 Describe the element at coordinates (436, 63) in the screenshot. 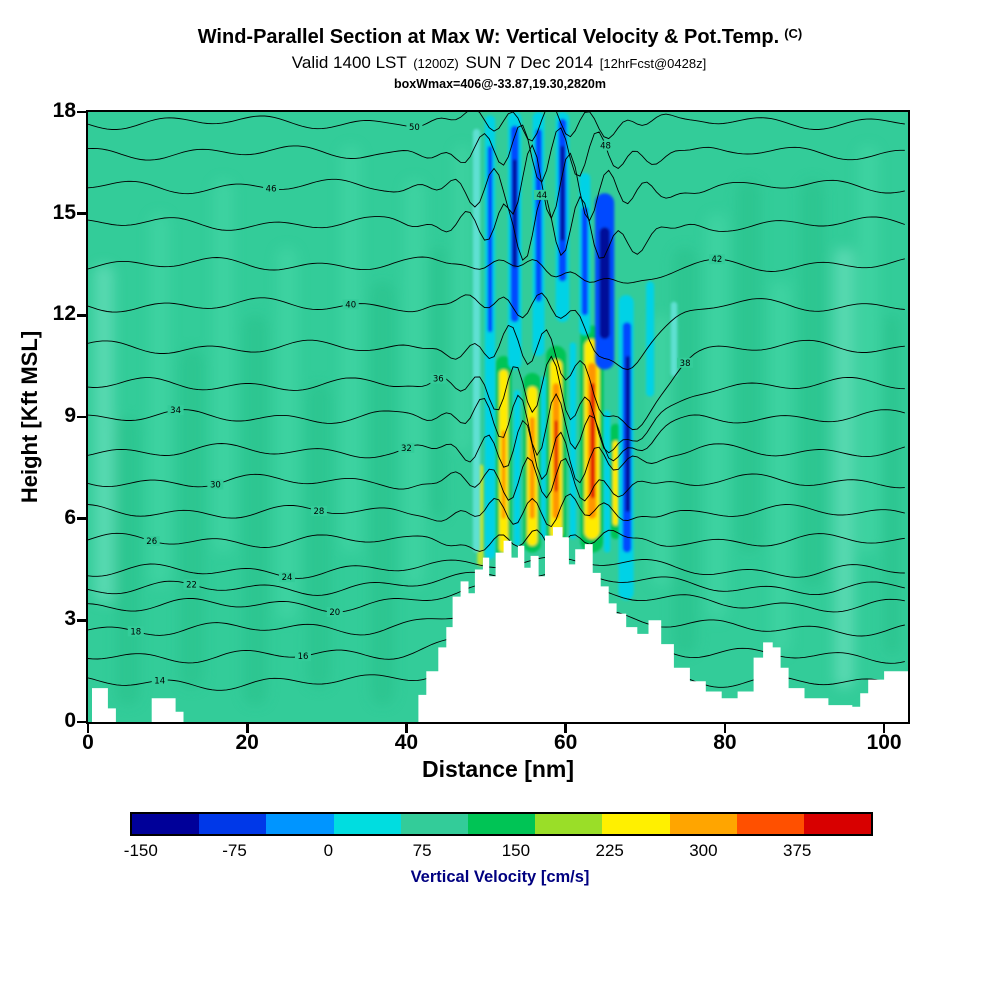

I see `valid-zulu-text: (1200Z)` at that location.